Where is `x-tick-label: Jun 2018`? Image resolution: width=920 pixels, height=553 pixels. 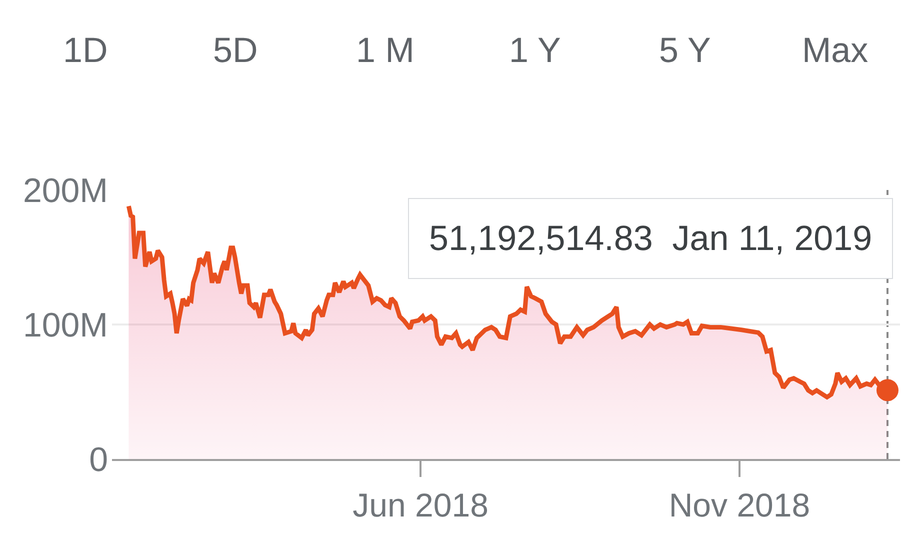 x-tick-label: Jun 2018 is located at coordinates (420, 505).